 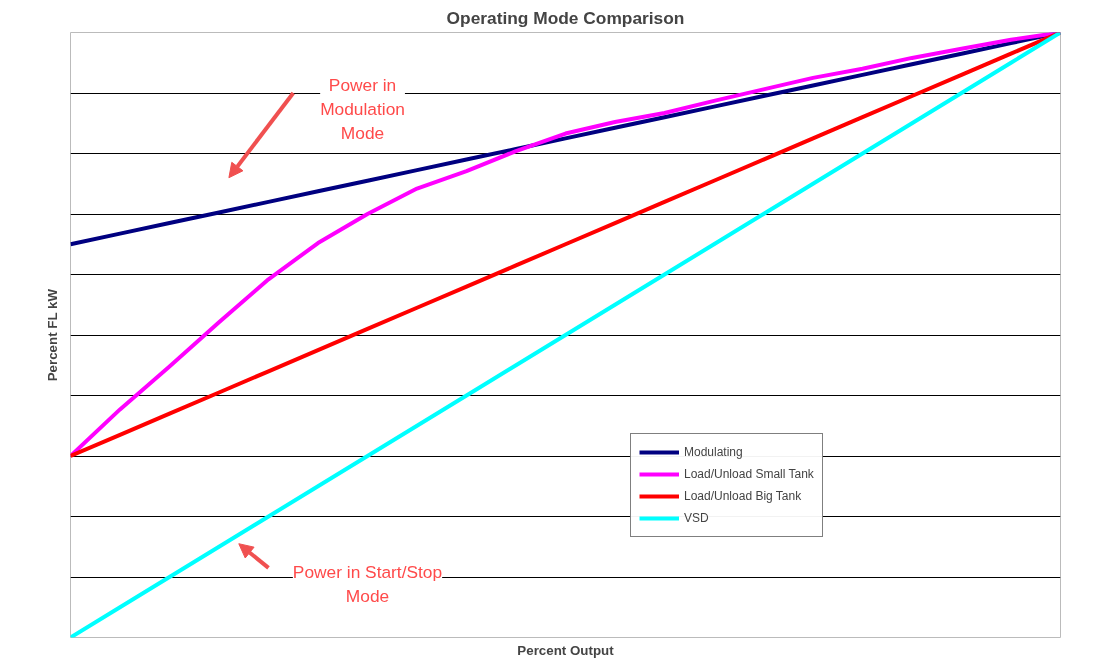 I want to click on legend-label: Modulating, so click(x=713, y=452).